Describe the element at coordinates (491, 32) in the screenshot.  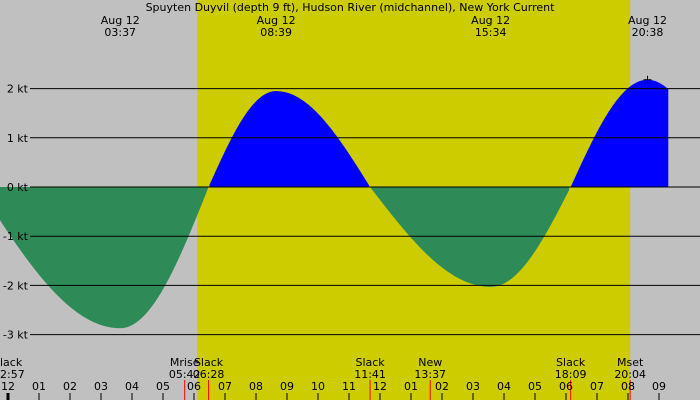
I see `top-time-label: 15:34` at that location.